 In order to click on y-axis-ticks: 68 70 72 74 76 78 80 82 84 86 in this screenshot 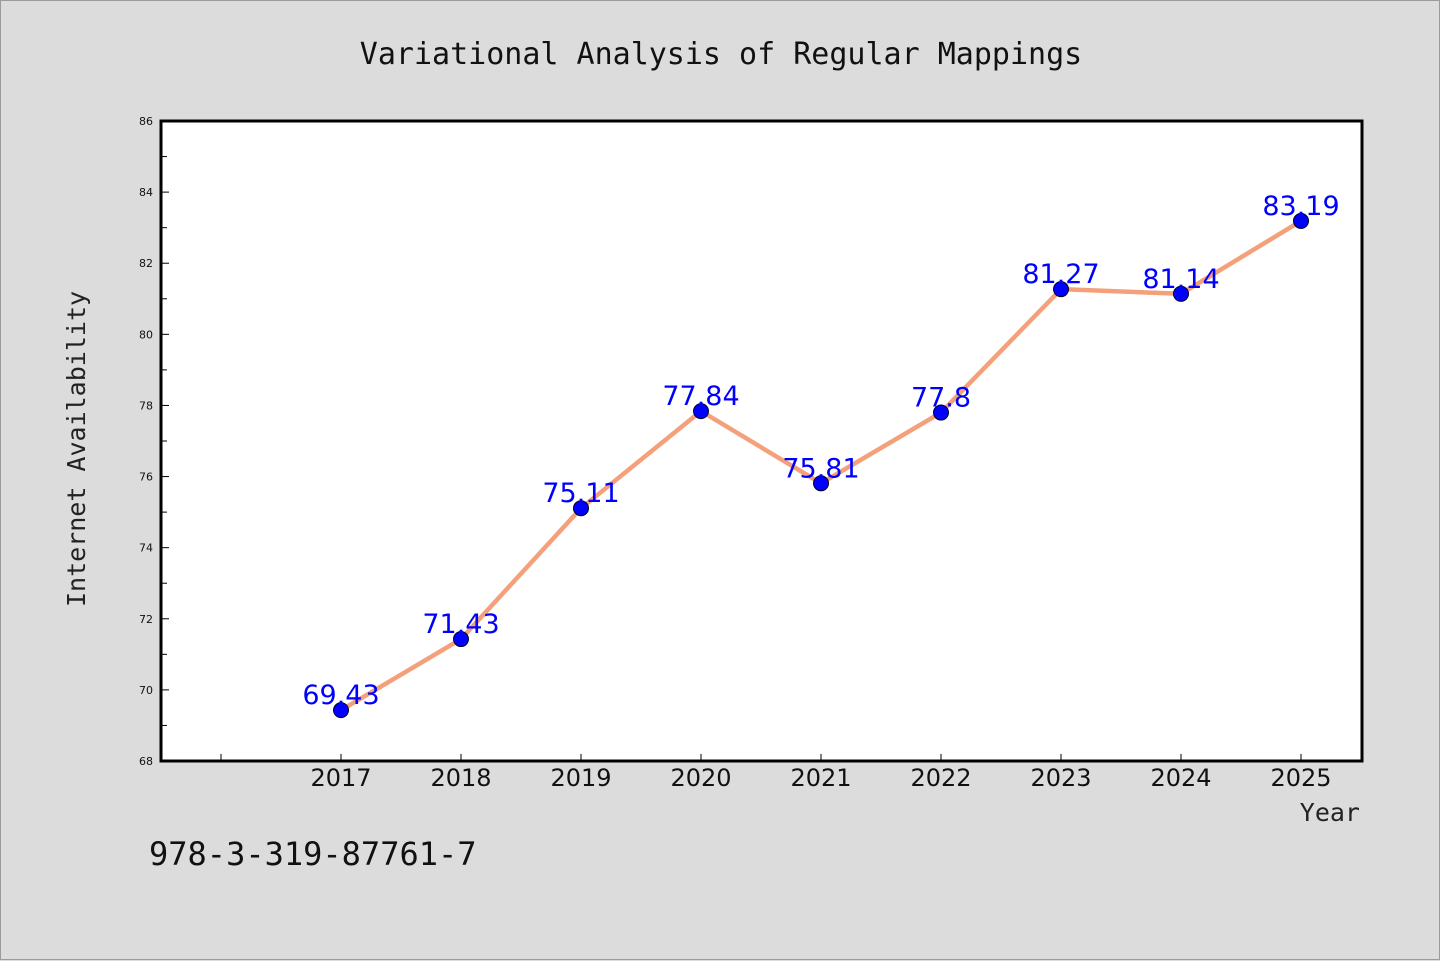, I will do `click(154, 441)`.